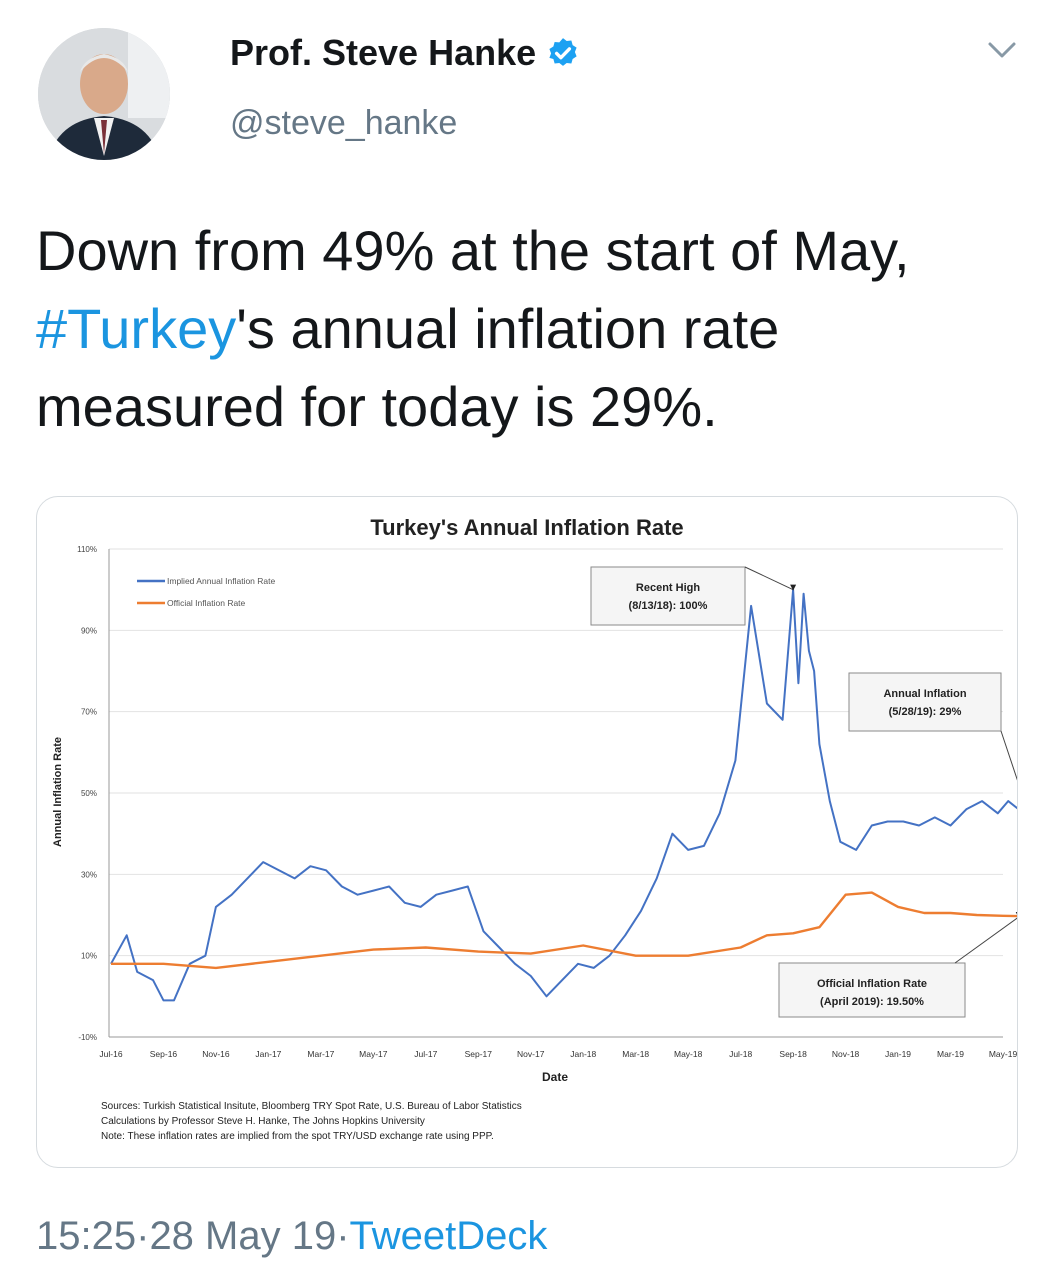 The height and width of the screenshot is (1280, 1053). I want to click on x-tick-label: Jul-17, so click(425, 1054).